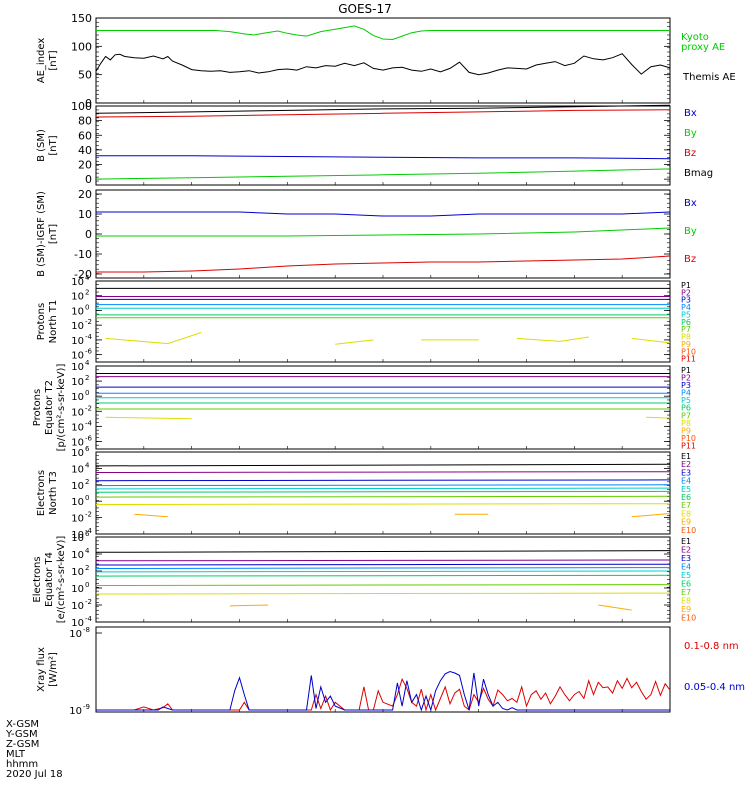 Image resolution: width=750 pixels, height=800 pixels. What do you see at coordinates (41, 234) in the screenshot?
I see `y-axis-label: B (SM)-IGRF (SM)` at bounding box center [41, 234].